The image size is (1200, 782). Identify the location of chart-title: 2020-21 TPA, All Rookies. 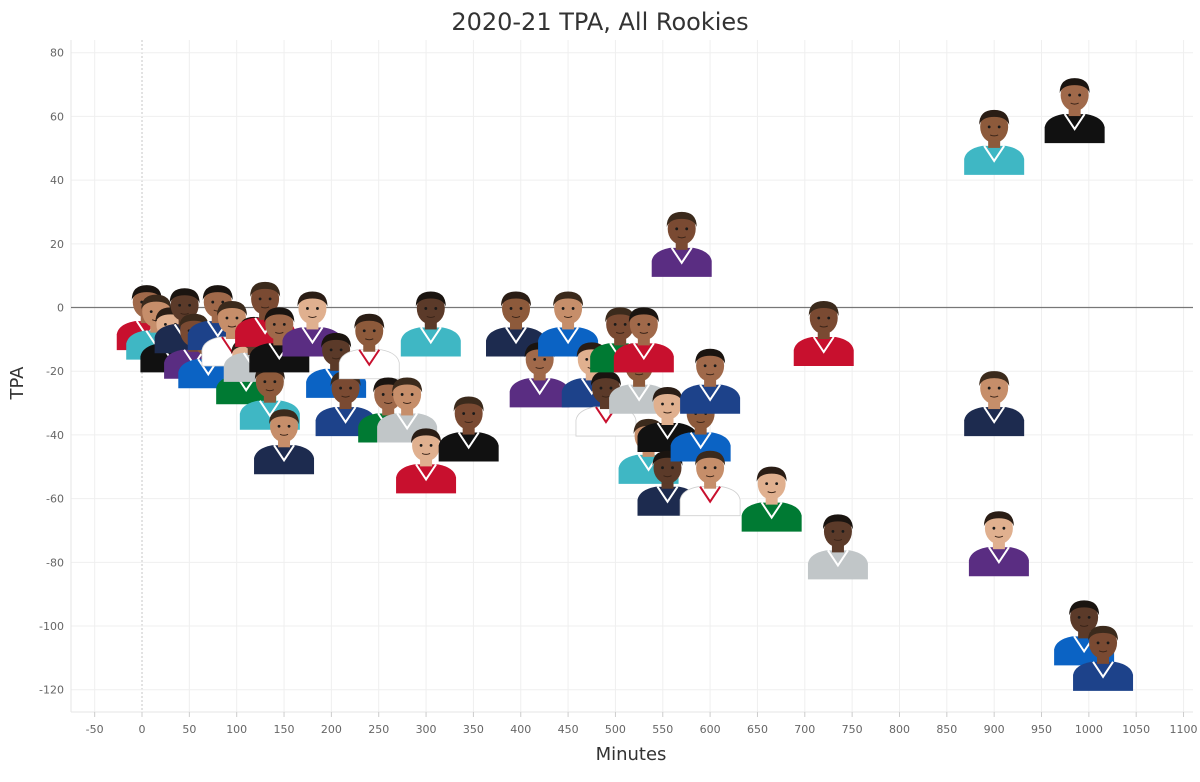
(600, 22).